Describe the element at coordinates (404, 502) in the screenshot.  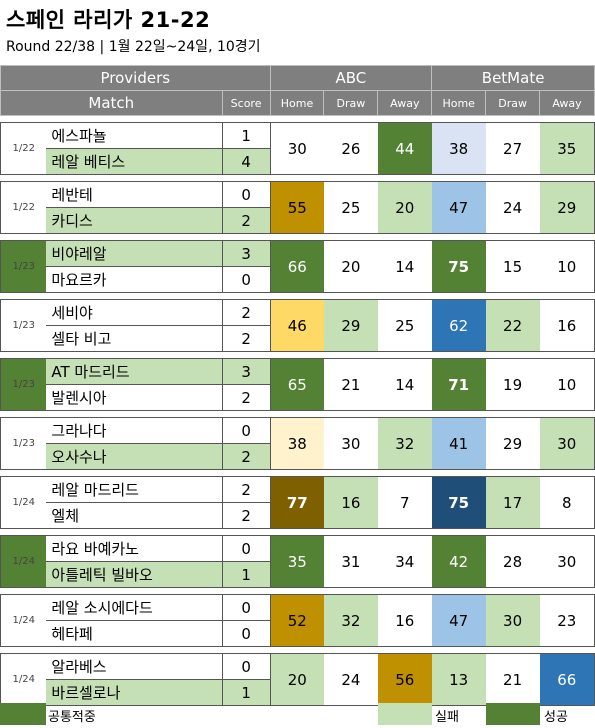
I see `abc-away-prob: 7` at that location.